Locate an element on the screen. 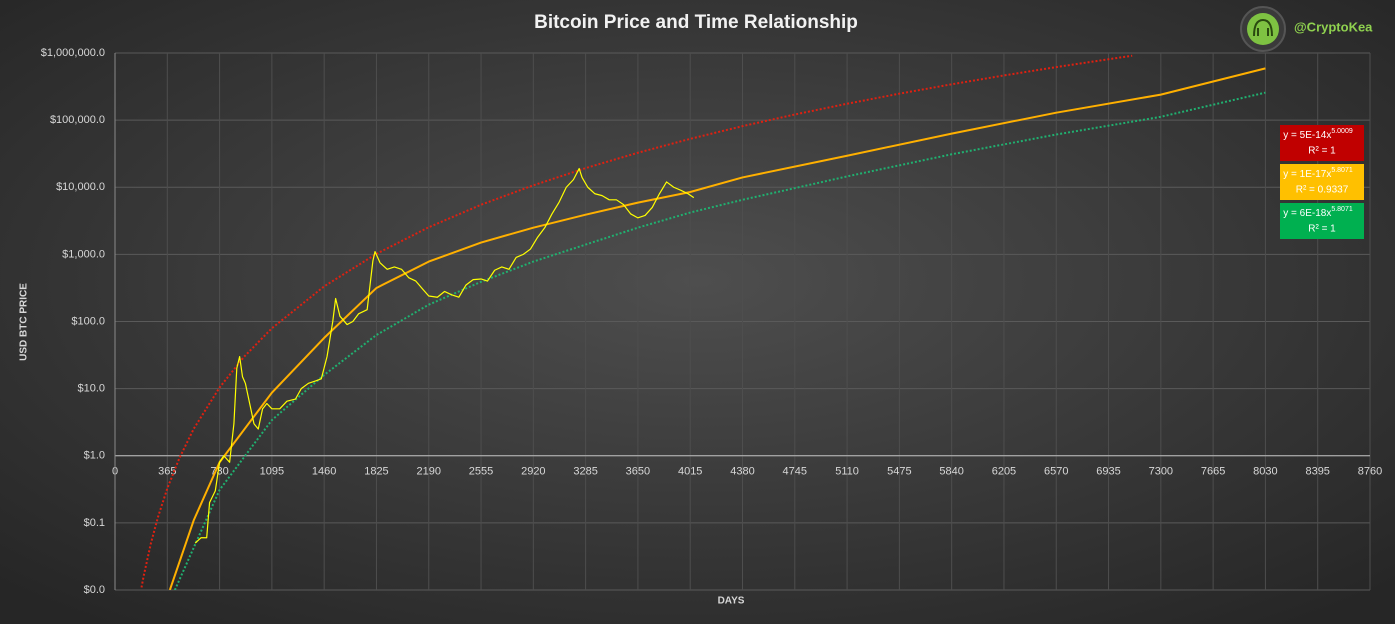  x-tick-label: 4015 is located at coordinates (690, 472).